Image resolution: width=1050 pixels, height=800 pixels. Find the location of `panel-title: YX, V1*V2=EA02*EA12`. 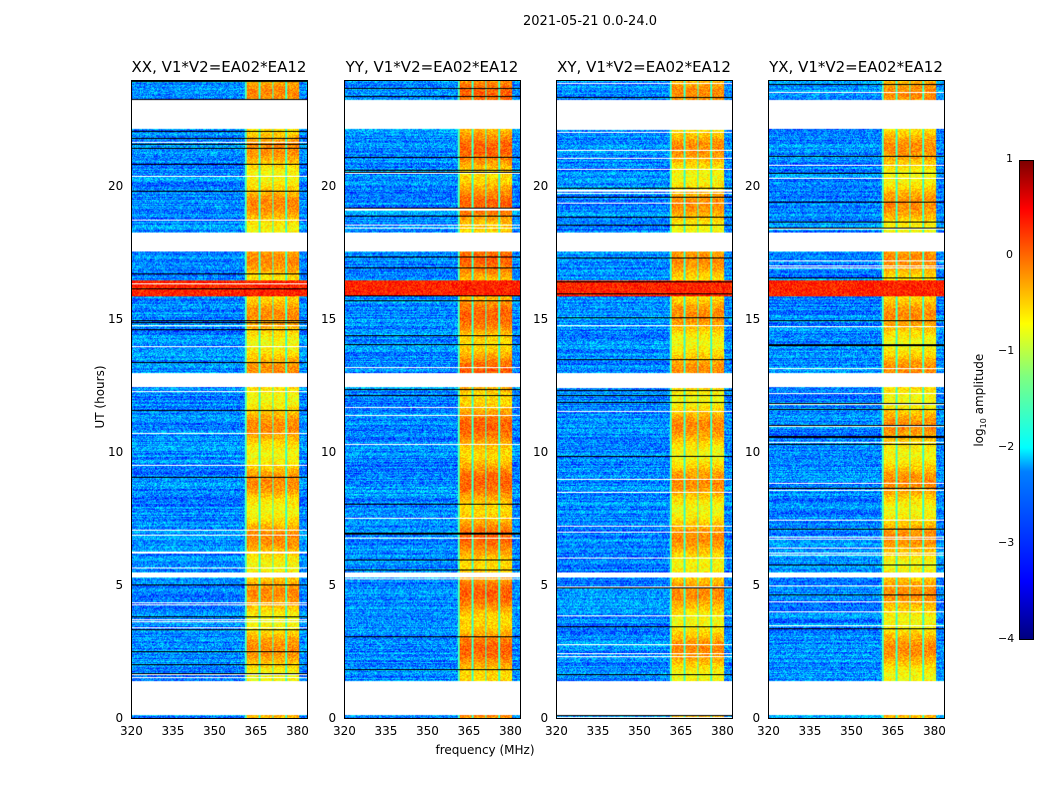

panel-title: YX, V1*V2=EA02*EA12 is located at coordinates (856, 67).